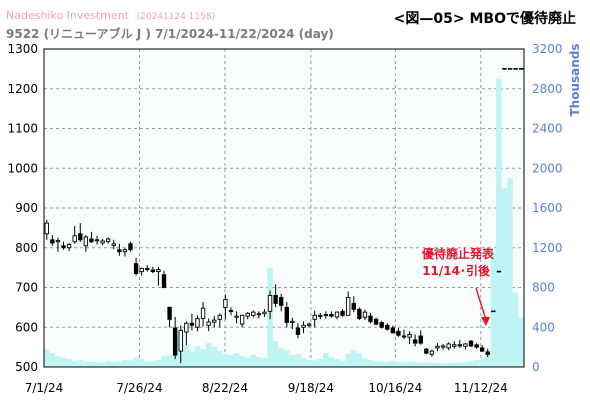 This screenshot has height=406, width=590. Describe the element at coordinates (456, 270) in the screenshot. I see `annotation-line2: 11/14･引後` at that location.